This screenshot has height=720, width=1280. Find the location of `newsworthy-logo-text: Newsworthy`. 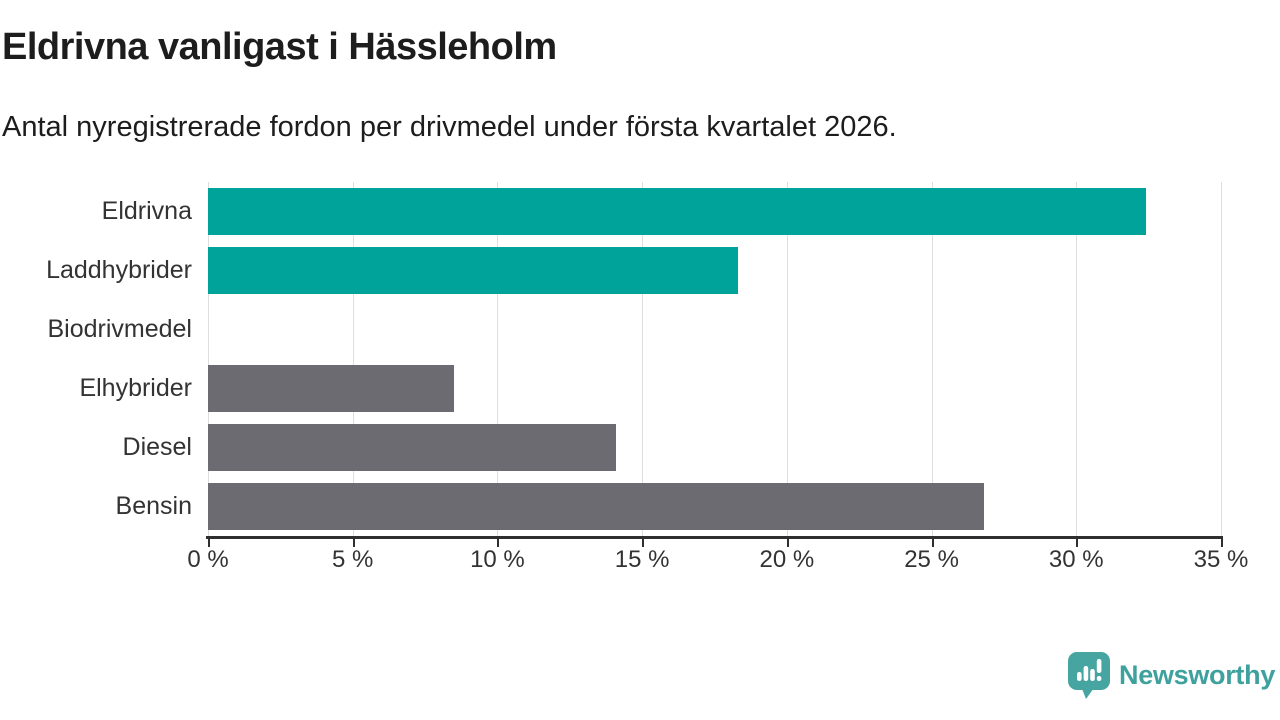

newsworthy-logo-text: Newsworthy is located at coordinates (1197, 674).